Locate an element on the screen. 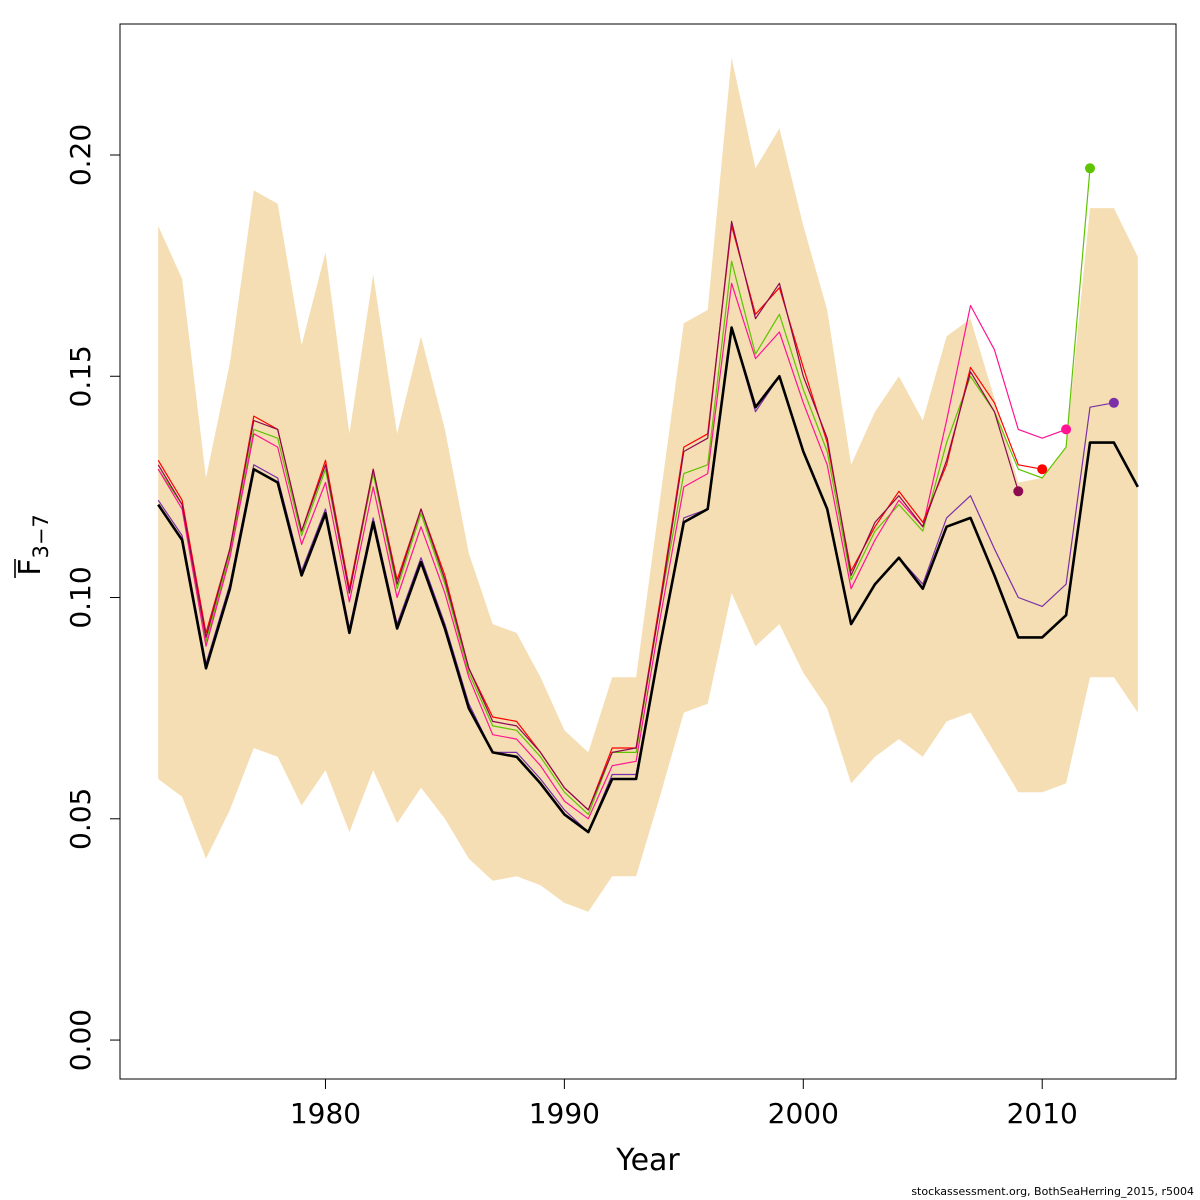  y-axis-title: F3−7 is located at coordinates (33, 546).